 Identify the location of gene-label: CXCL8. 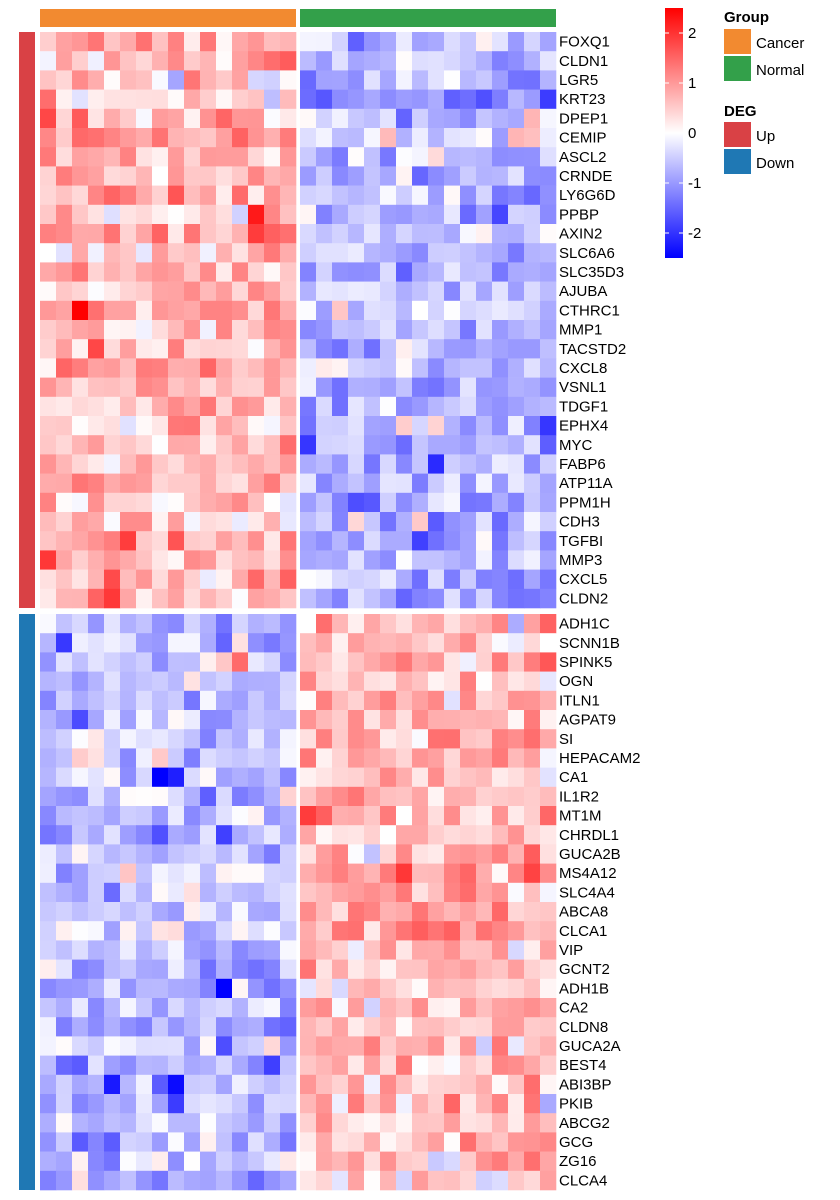
(583, 368).